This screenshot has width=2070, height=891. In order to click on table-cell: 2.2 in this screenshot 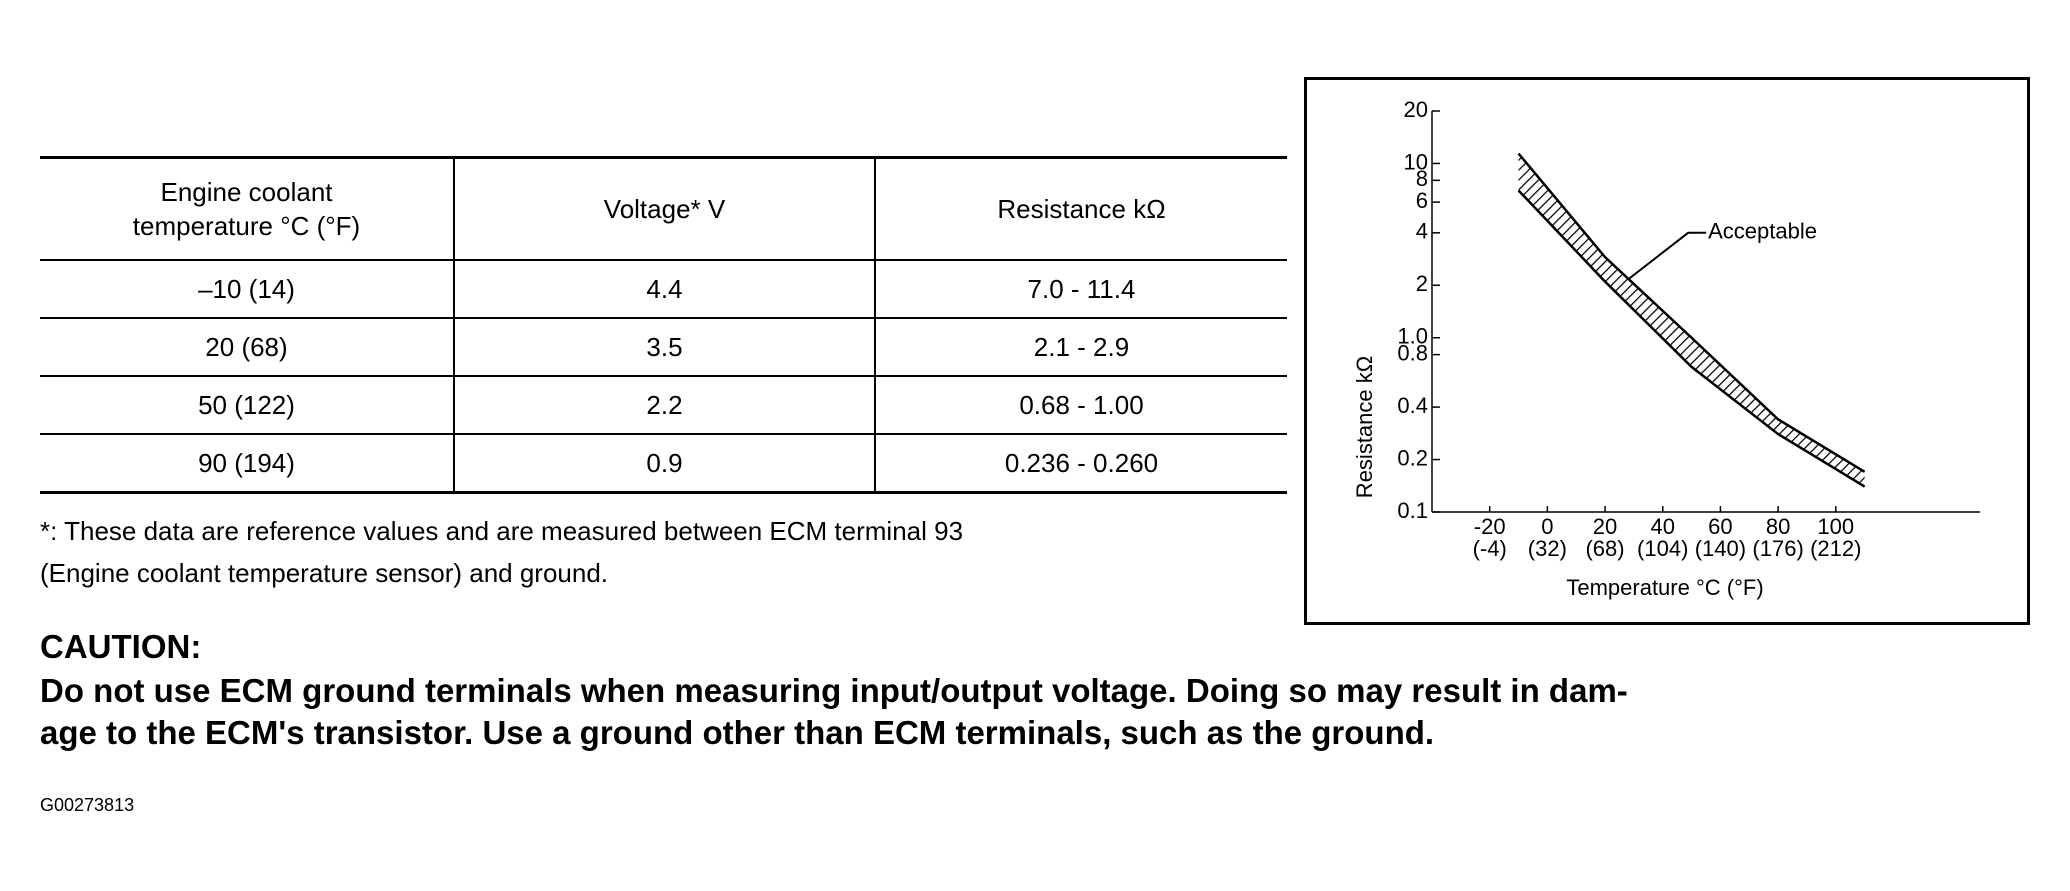, I will do `click(664, 405)`.